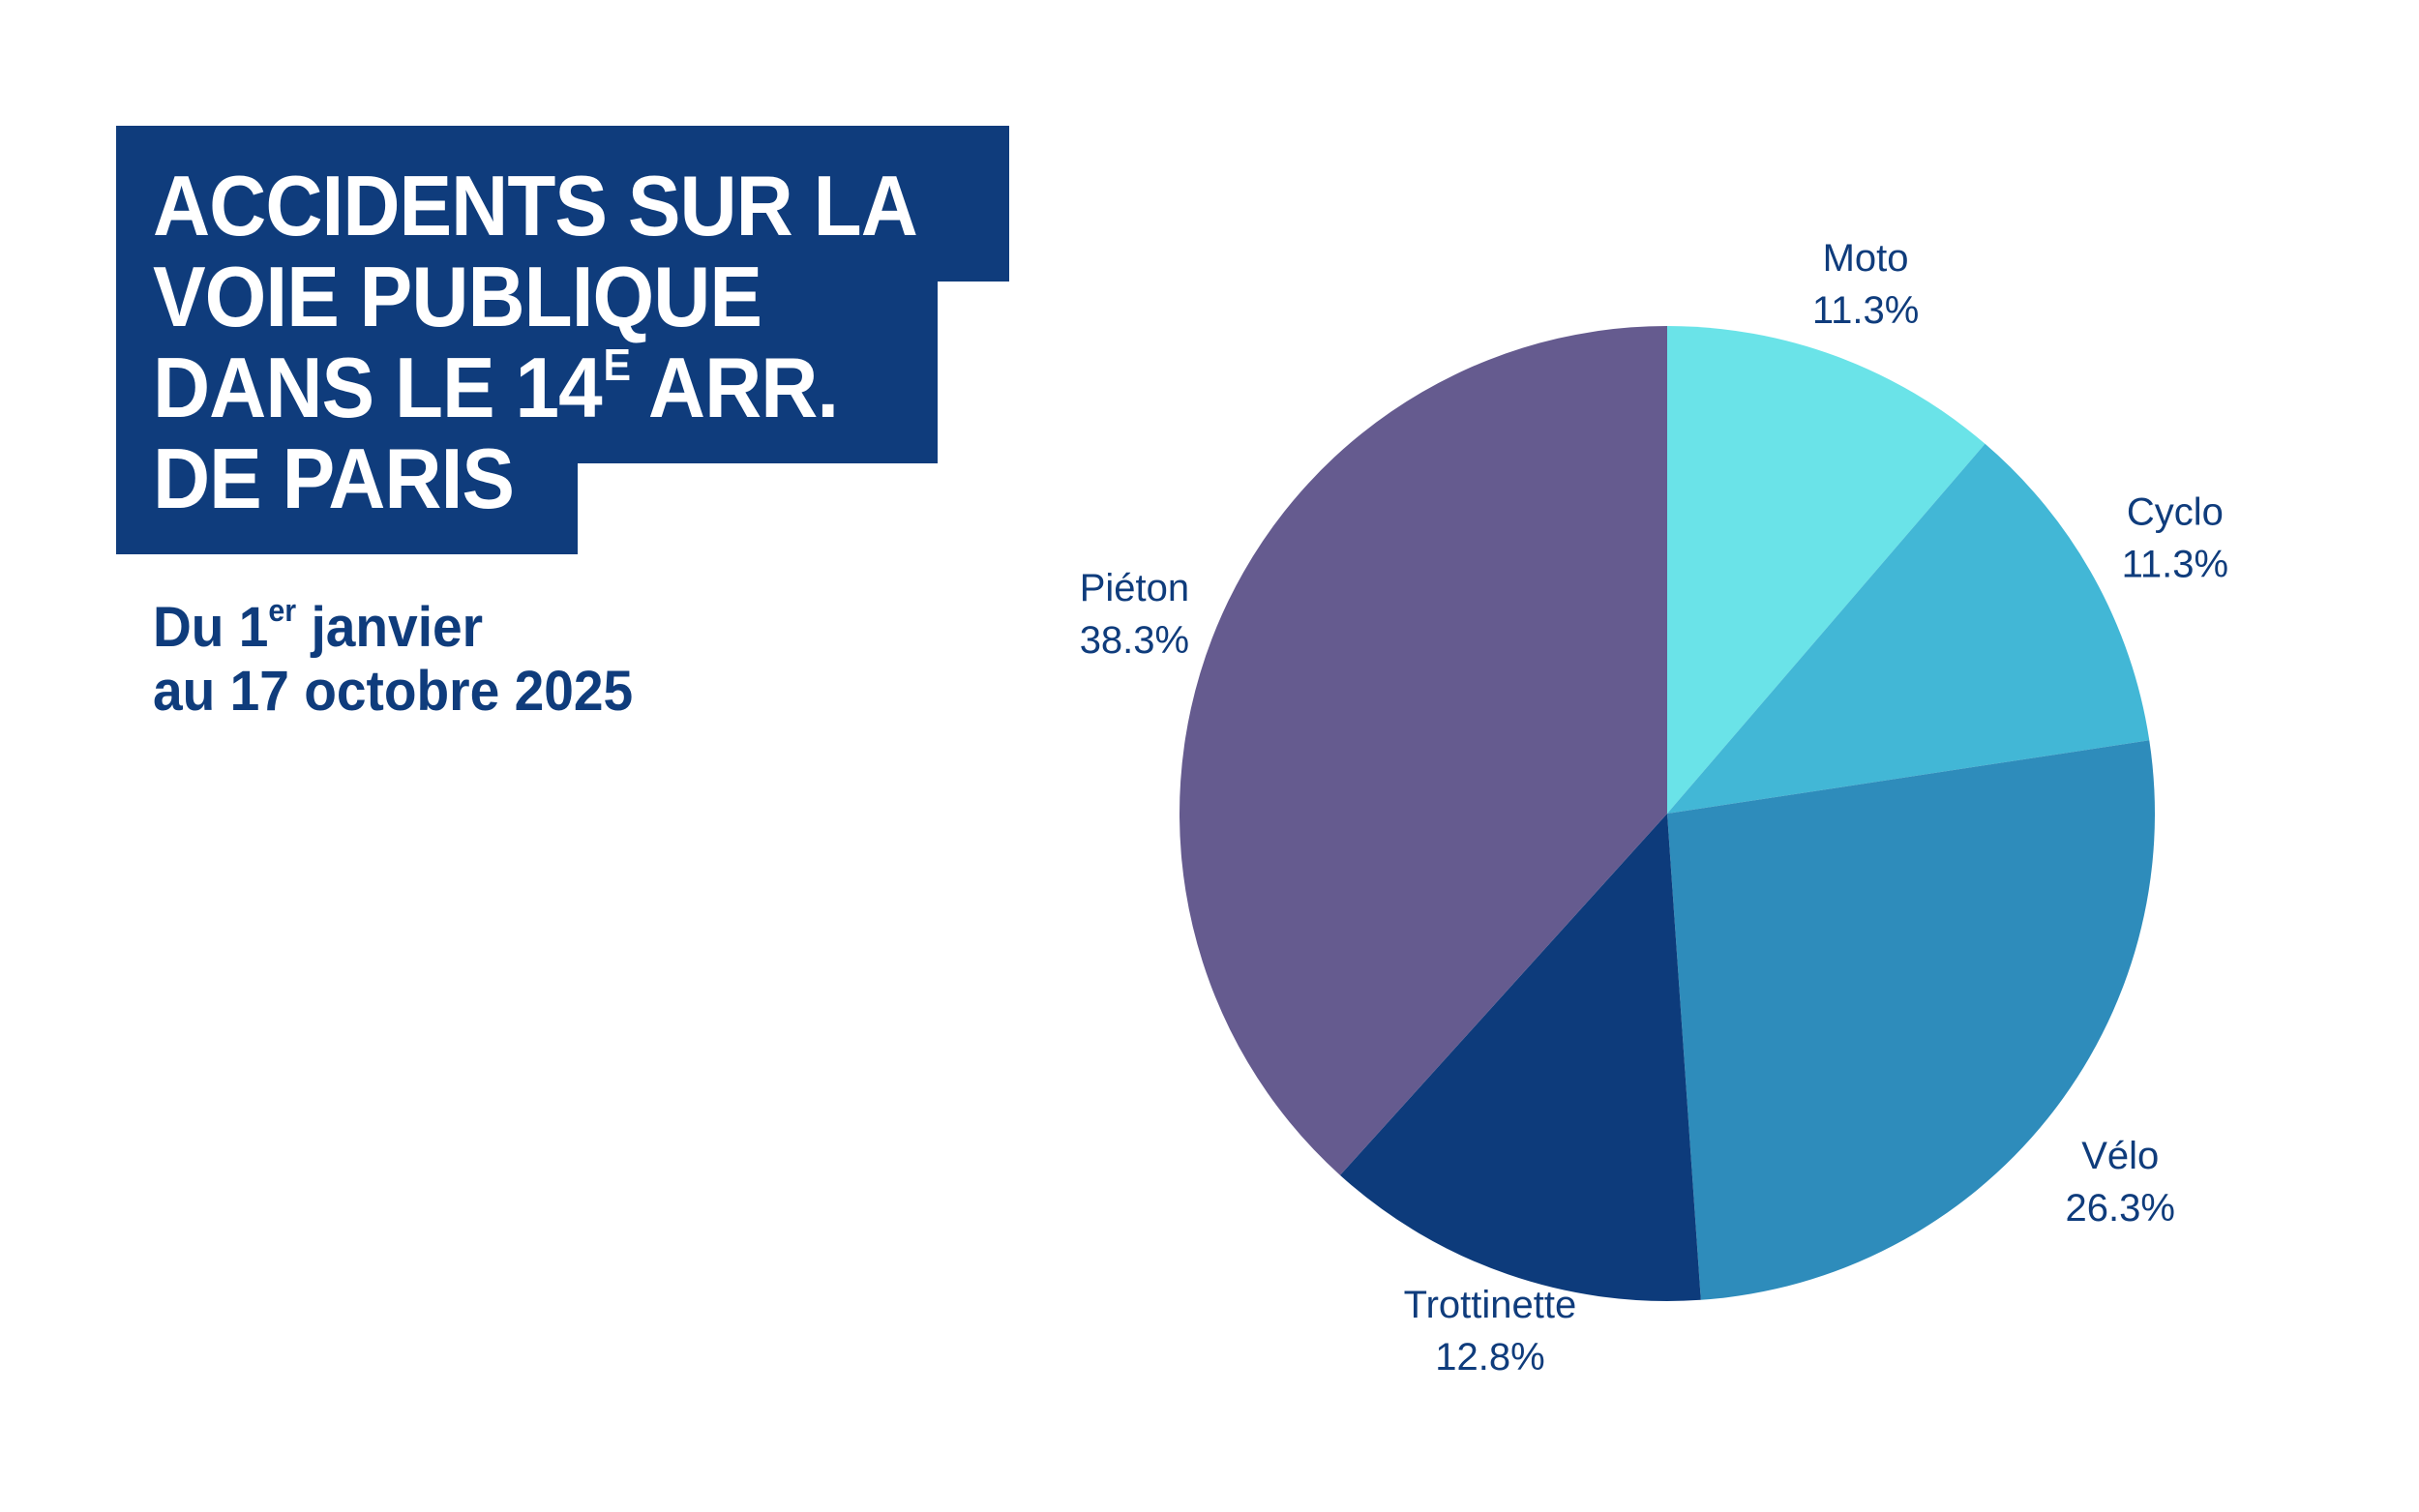 Image resolution: width=2419 pixels, height=1512 pixels. I want to click on slice-label-value: 38.3%, so click(1134, 641).